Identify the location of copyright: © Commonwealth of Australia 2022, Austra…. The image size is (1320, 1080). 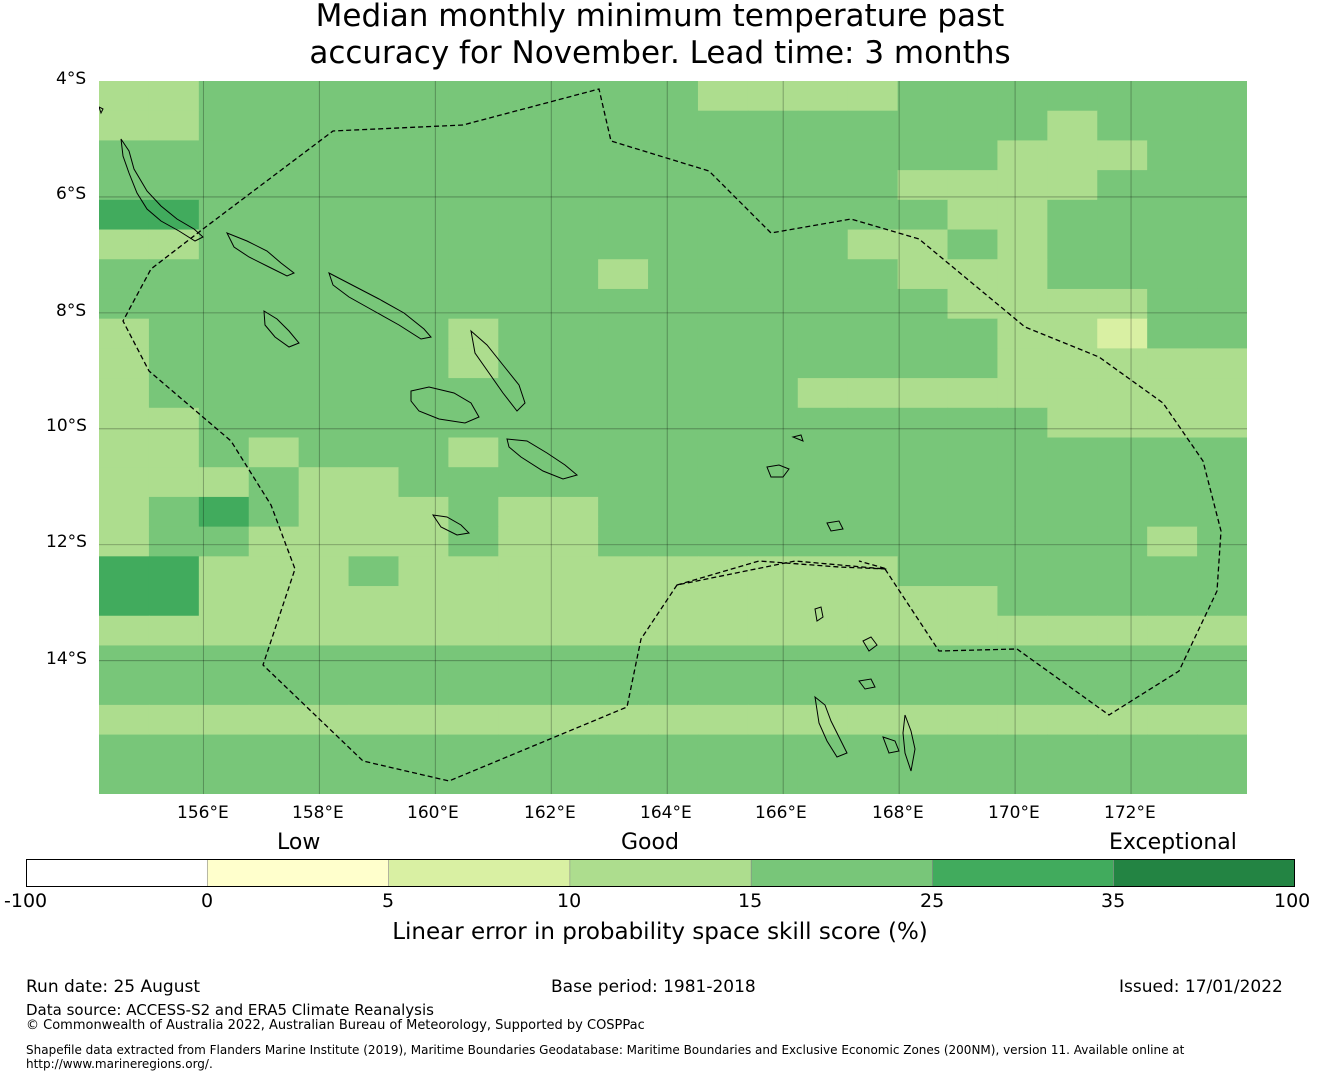
(335, 1025).